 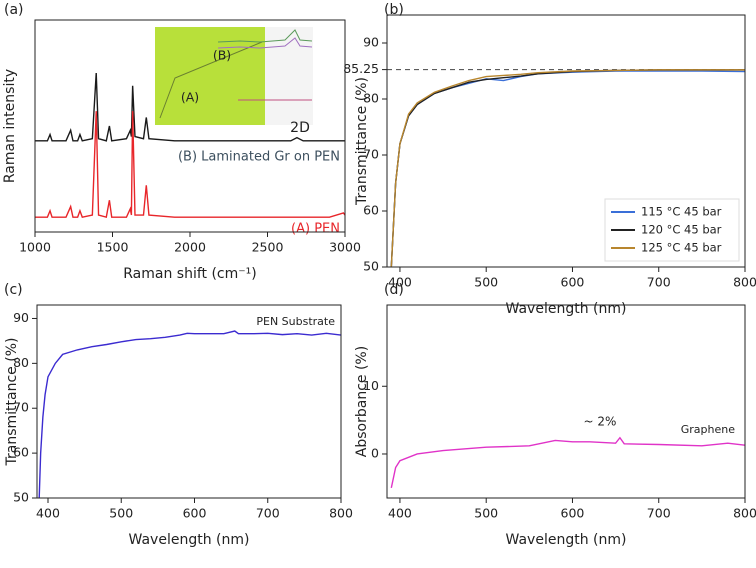 What do you see at coordinates (394, 10) in the screenshot?
I see `panel-label: (b)` at bounding box center [394, 10].